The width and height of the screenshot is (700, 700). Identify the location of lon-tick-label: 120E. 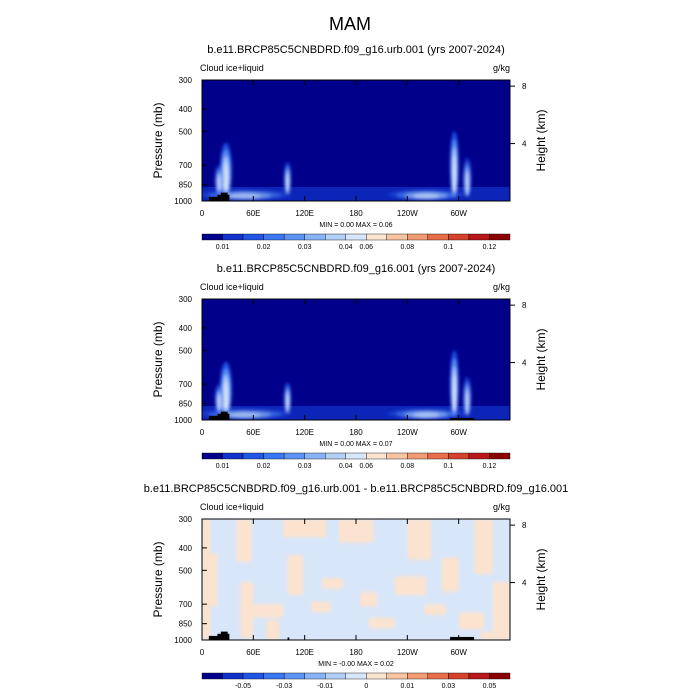
(304, 432).